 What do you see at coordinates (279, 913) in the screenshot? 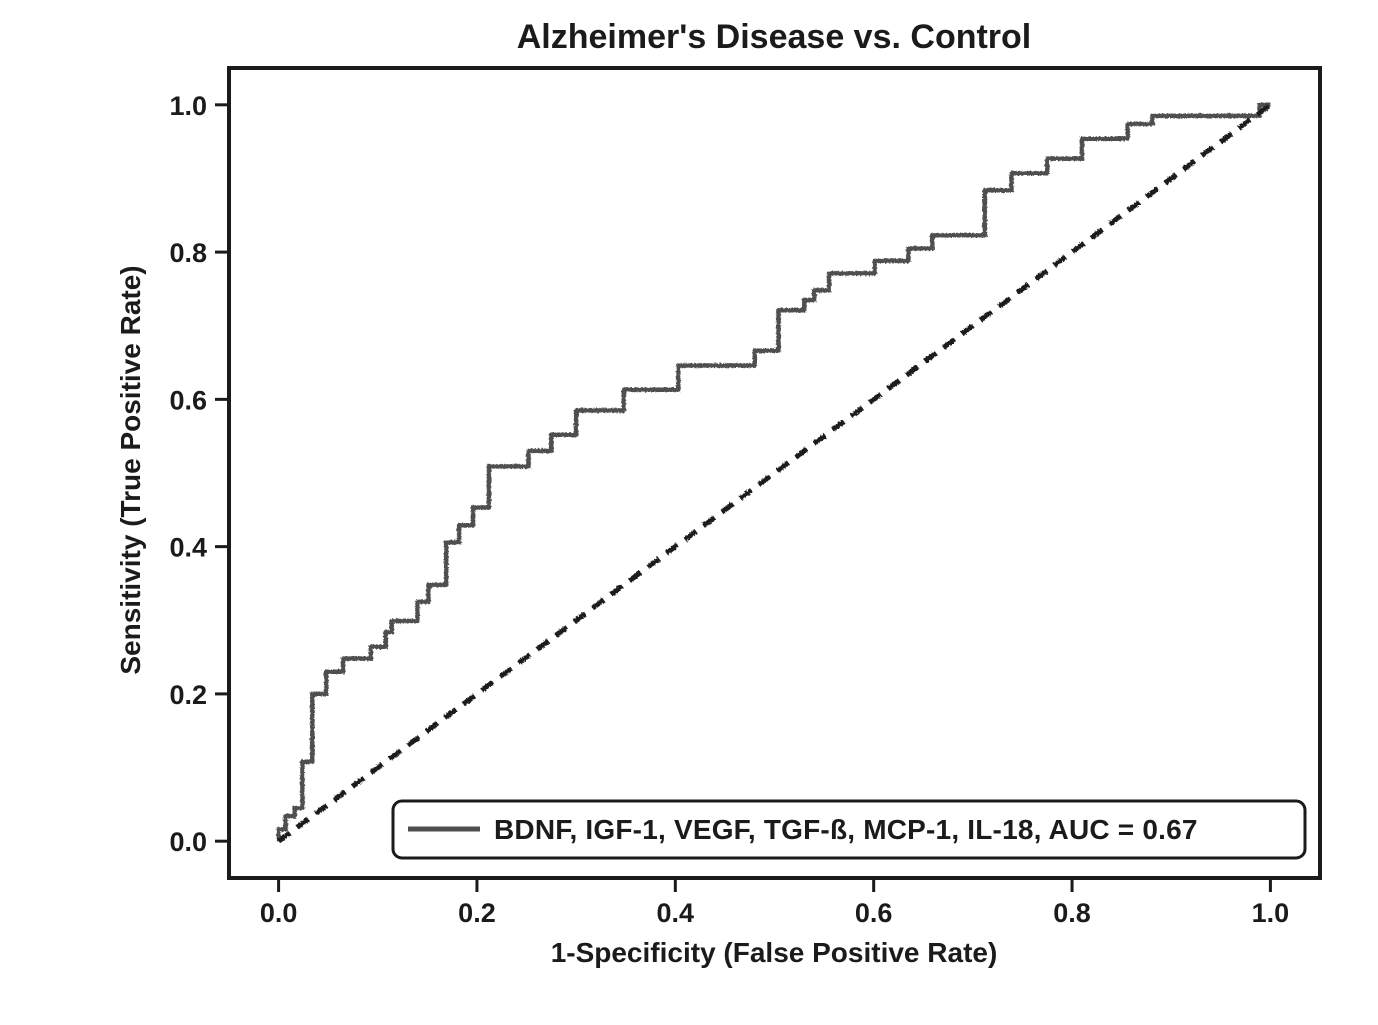
I see `x-tick-label: 0.0` at bounding box center [279, 913].